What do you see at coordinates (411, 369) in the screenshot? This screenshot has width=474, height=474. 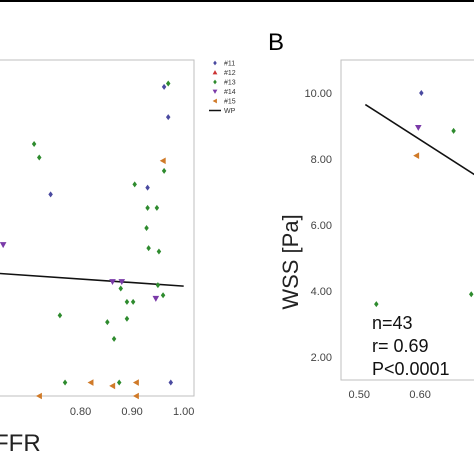 I see `panel-b-stat-2: P<0.0001` at bounding box center [411, 369].